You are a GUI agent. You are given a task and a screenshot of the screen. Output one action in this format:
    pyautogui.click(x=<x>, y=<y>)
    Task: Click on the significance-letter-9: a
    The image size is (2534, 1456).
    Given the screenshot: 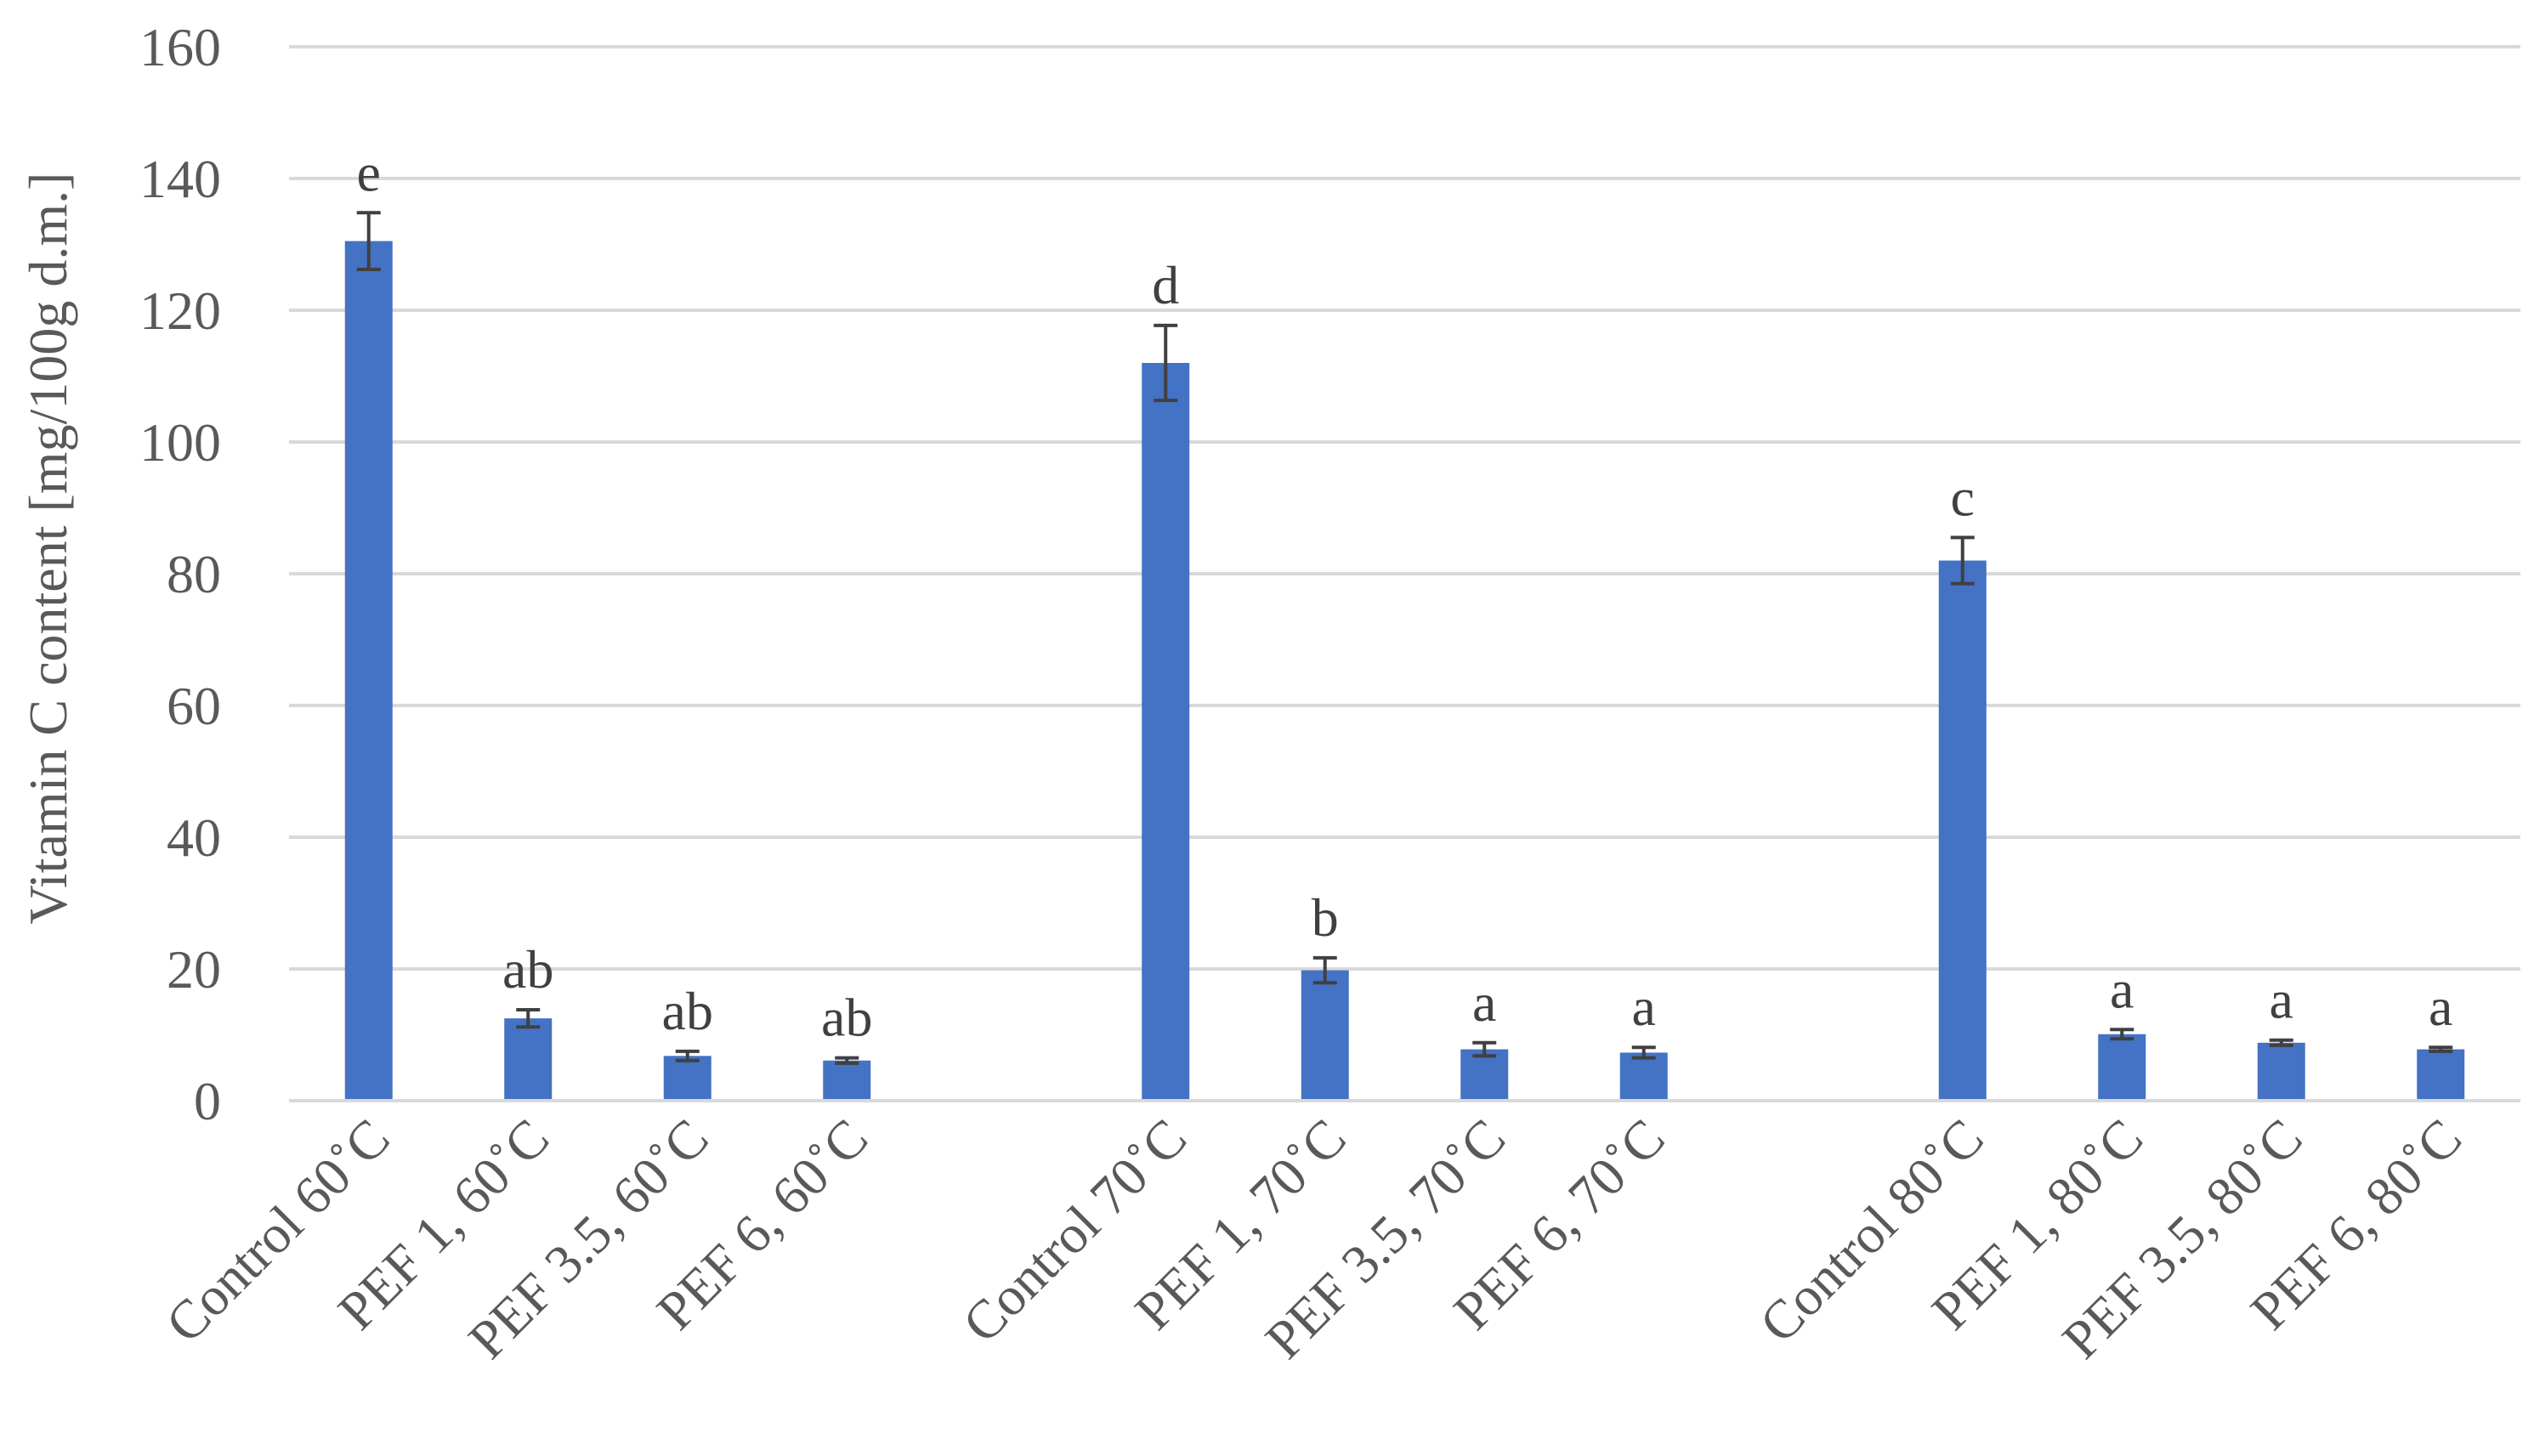 What is the action you would take?
    pyautogui.click(x=2122, y=989)
    